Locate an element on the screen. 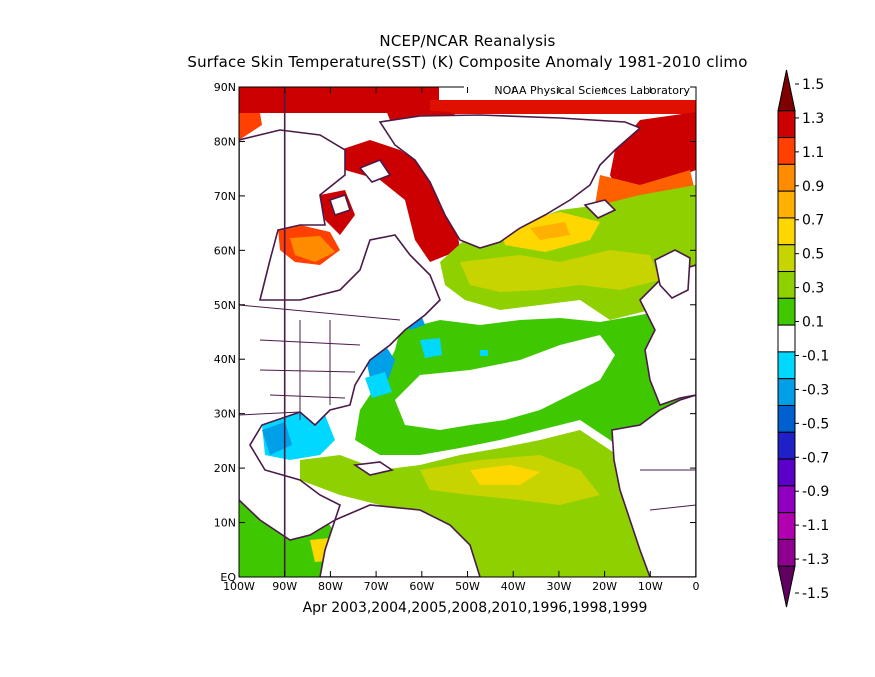  anomaly-tropical-yellow is located at coordinates (505, 475).